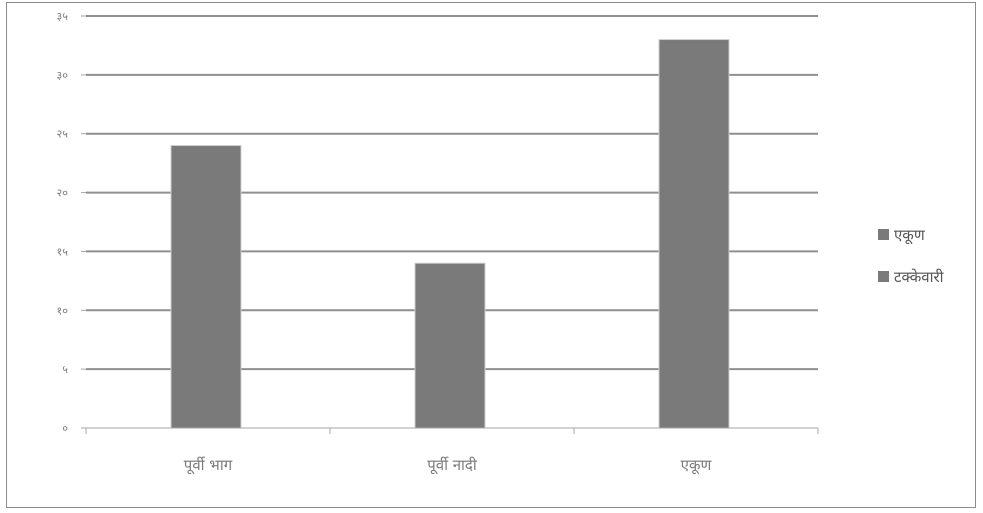 This screenshot has height=513, width=983. Describe the element at coordinates (65, 428) in the screenshot. I see `y-tick-label: ०` at that location.